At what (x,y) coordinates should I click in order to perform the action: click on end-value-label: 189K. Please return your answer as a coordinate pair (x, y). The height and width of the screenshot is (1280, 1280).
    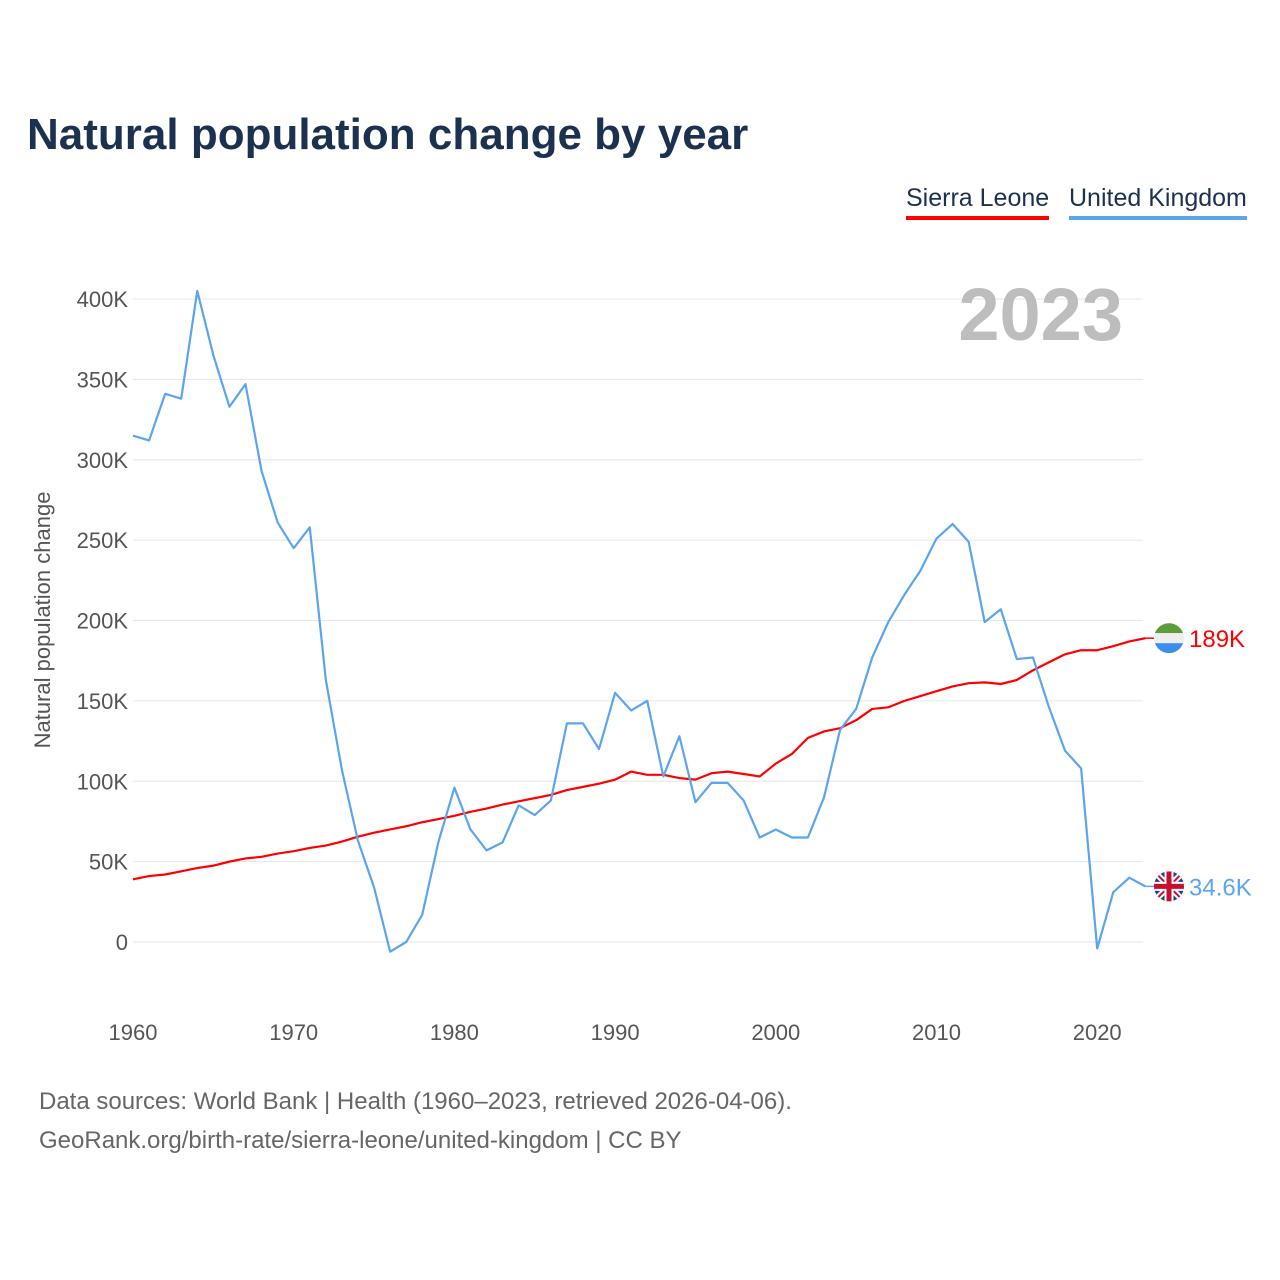
    Looking at the image, I should click on (1217, 639).